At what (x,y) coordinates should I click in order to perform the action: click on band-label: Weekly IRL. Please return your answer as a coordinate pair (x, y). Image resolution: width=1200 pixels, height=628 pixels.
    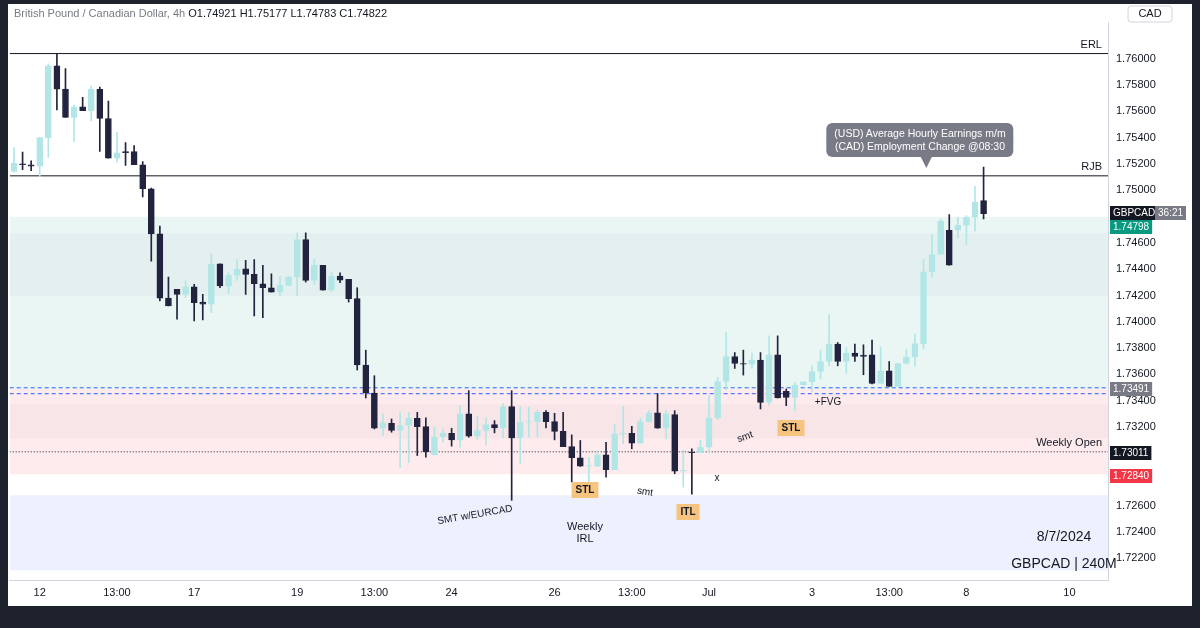
    Looking at the image, I should click on (585, 531).